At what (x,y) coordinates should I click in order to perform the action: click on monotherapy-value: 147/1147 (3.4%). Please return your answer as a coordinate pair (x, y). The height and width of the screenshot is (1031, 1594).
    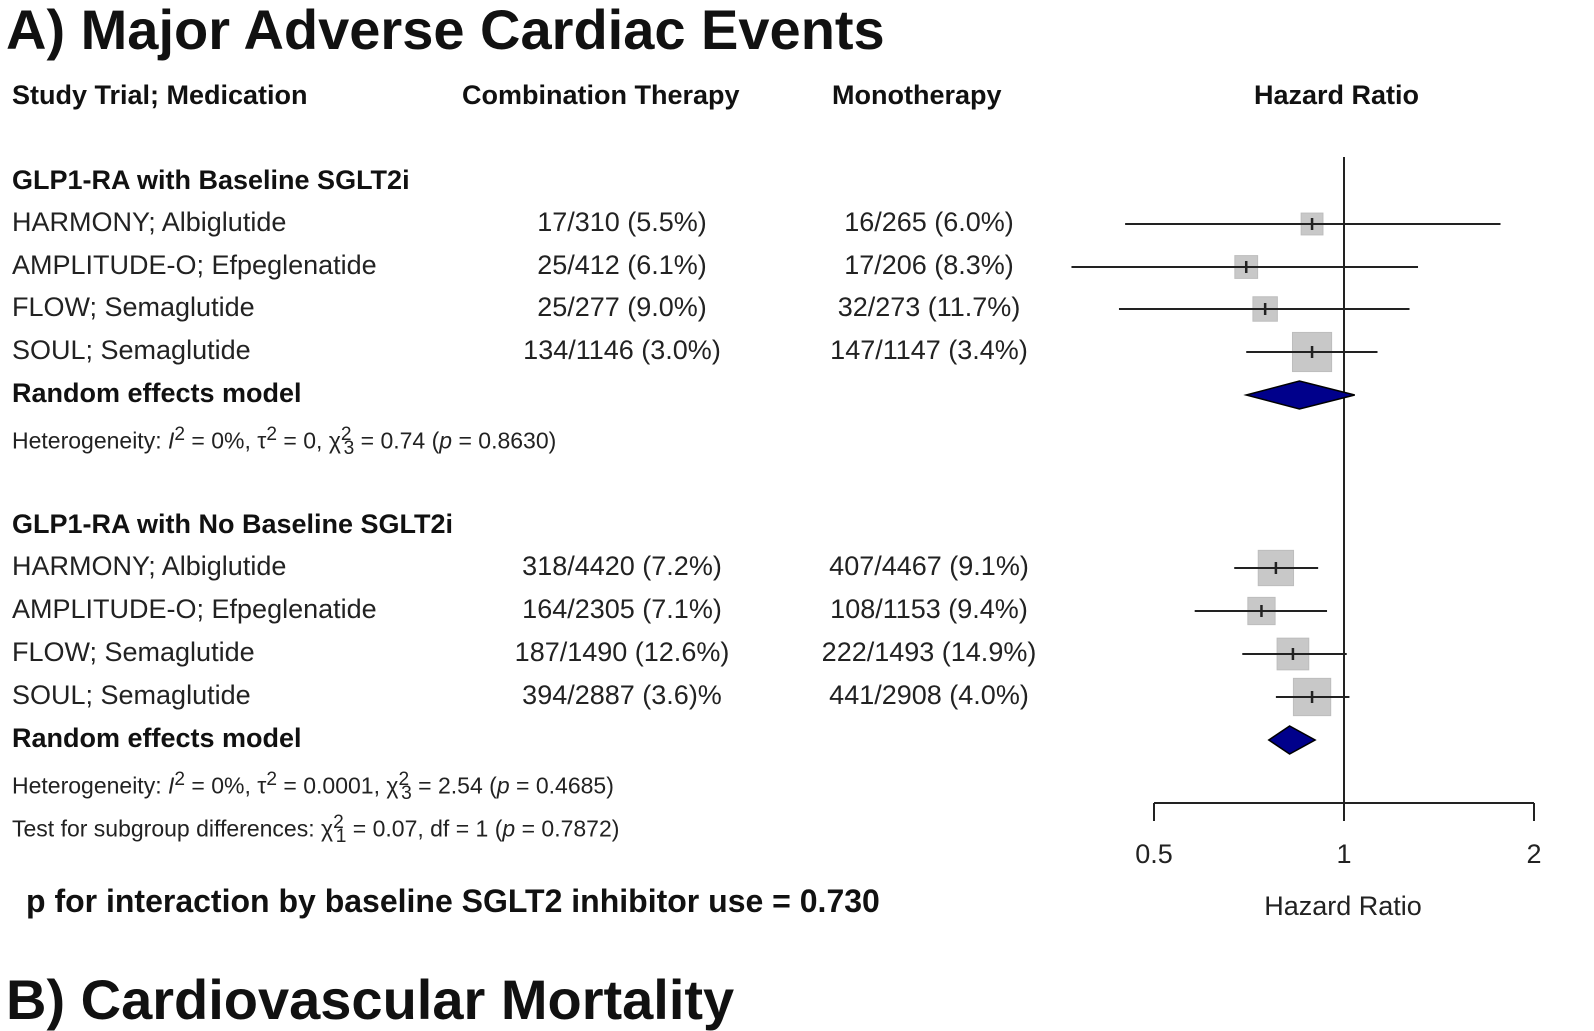
    Looking at the image, I should click on (929, 350).